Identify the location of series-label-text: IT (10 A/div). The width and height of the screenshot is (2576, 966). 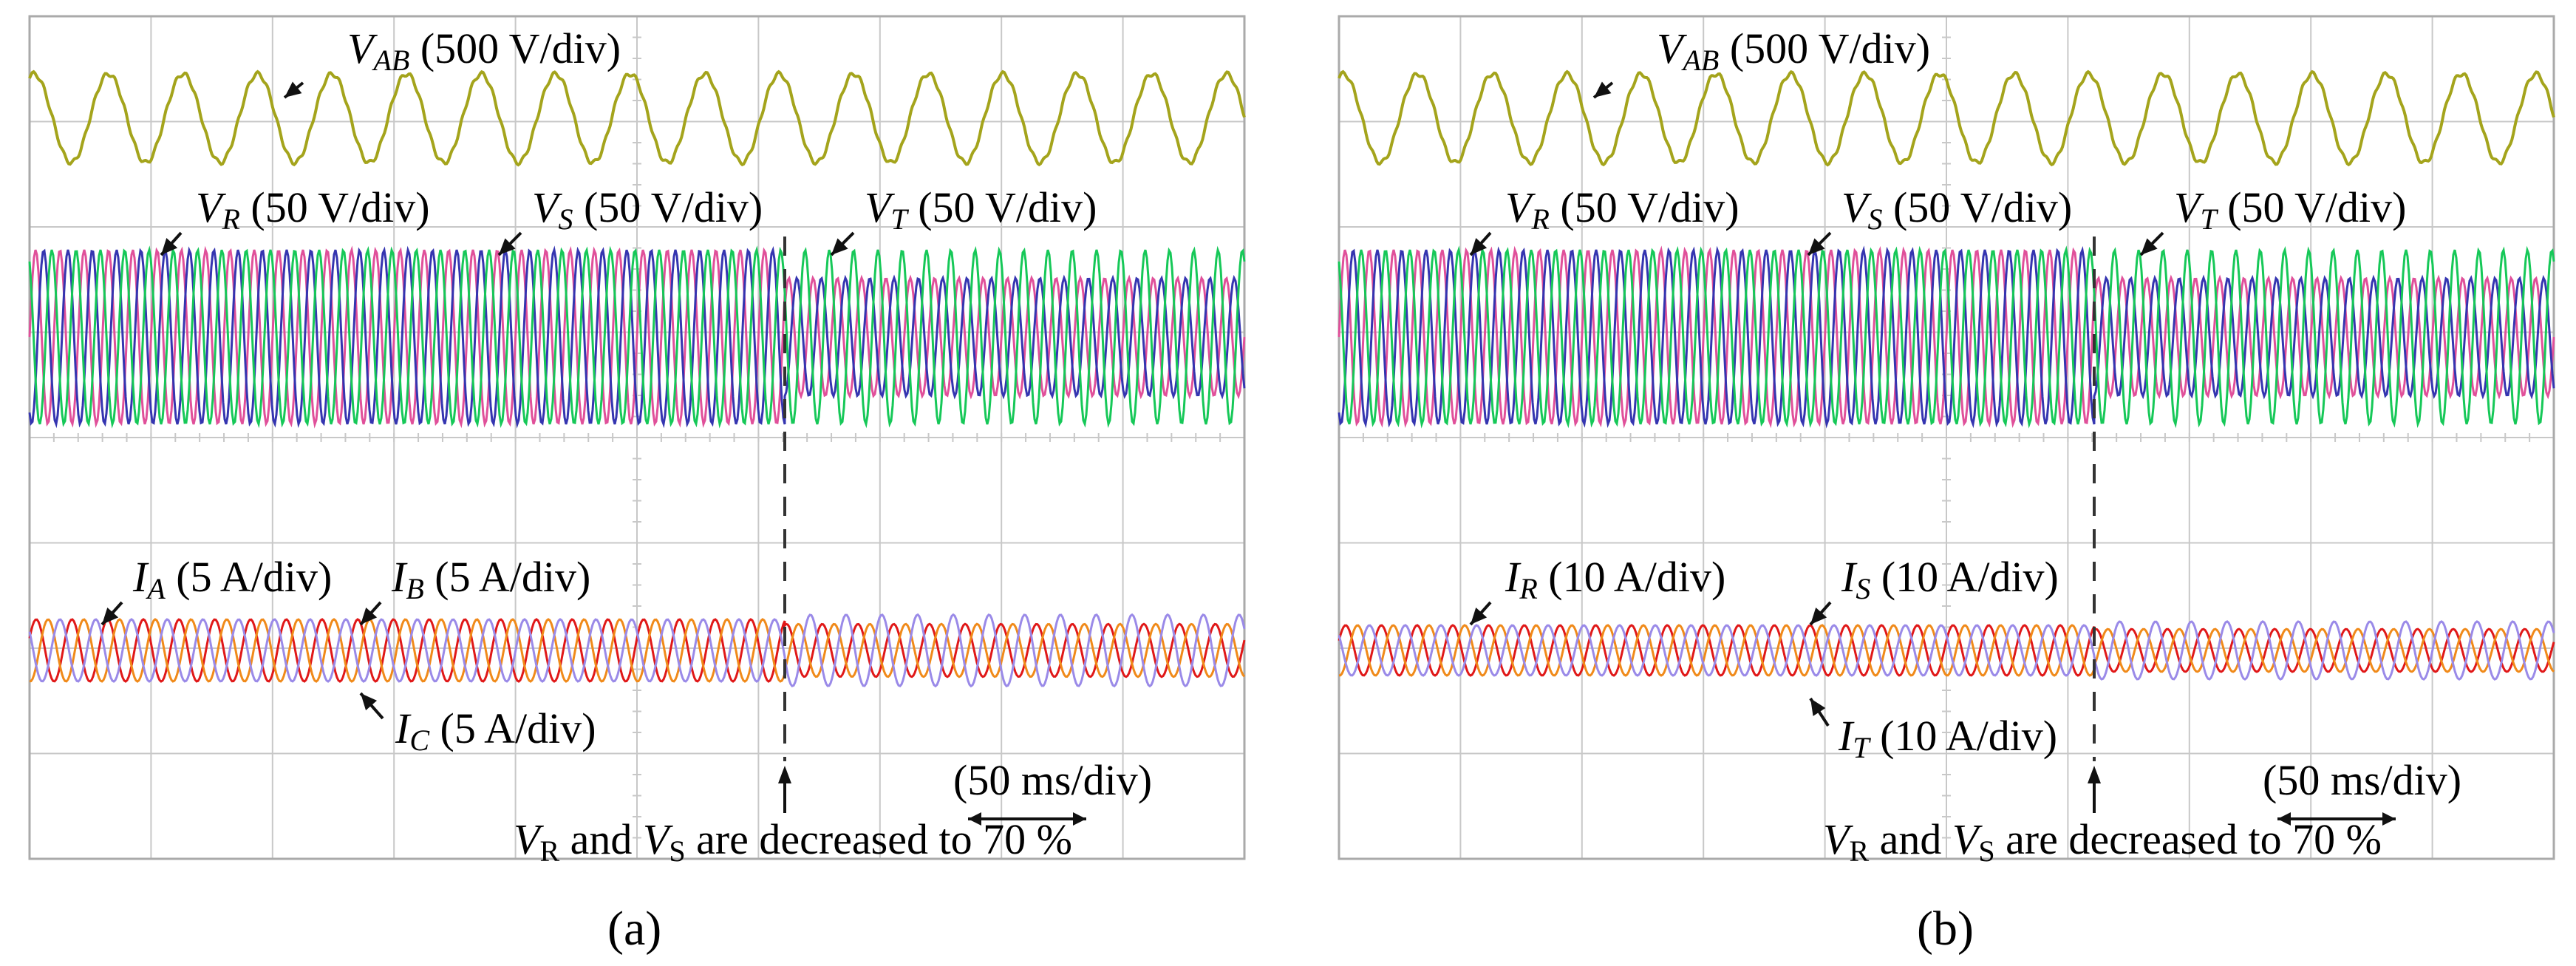
(1947, 738).